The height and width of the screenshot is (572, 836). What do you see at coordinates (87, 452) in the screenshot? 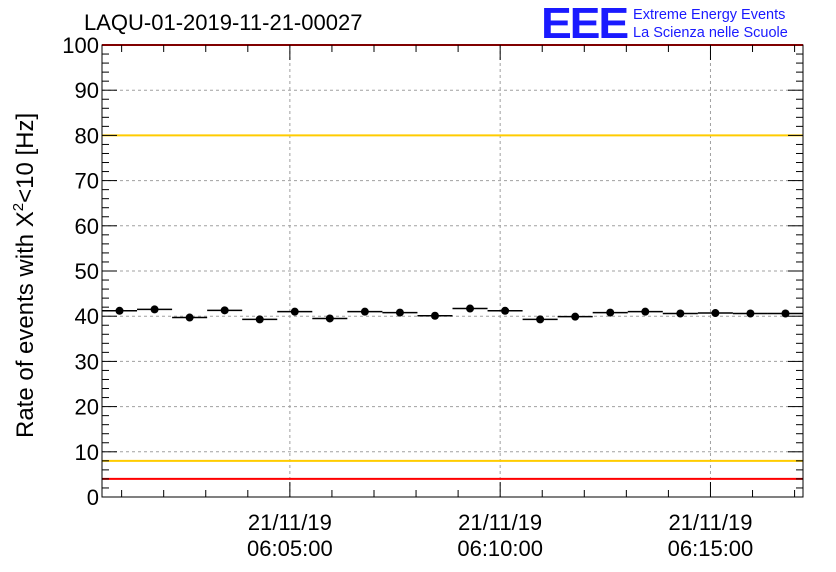
I see `y-tick-label: 10` at bounding box center [87, 452].